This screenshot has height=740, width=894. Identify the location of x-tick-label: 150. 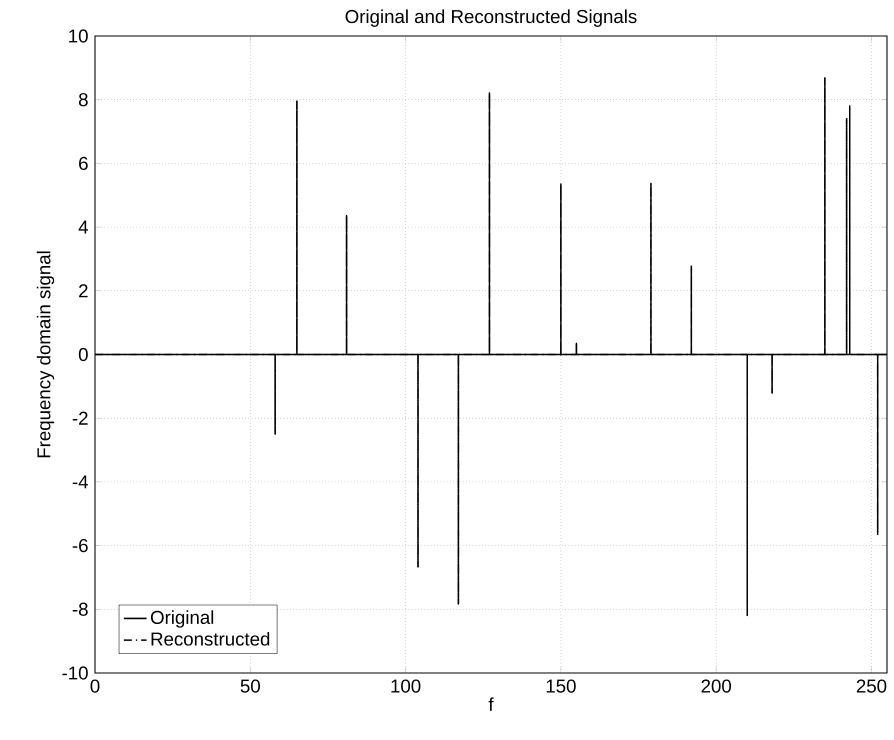
(561, 686).